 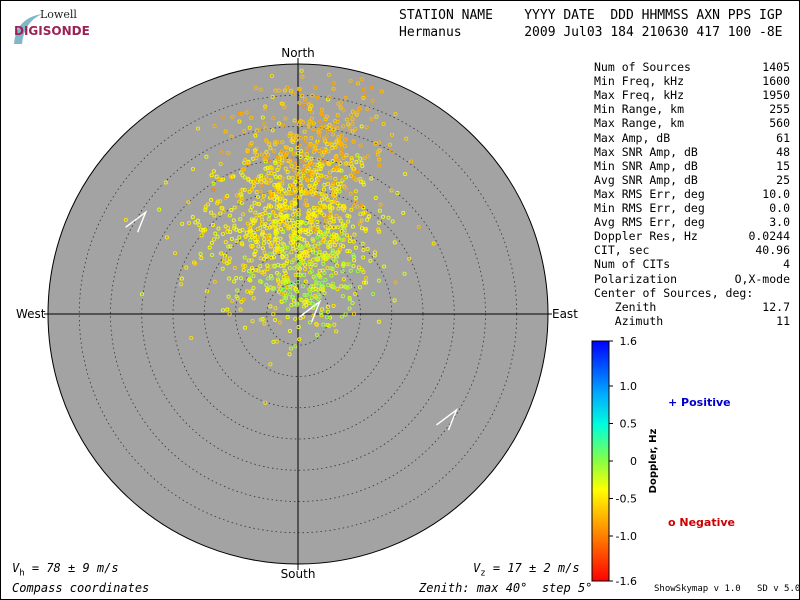 What do you see at coordinates (65, 570) in the screenshot?
I see `horizontal-velocity: Vh = 78 ± 9 m/s` at bounding box center [65, 570].